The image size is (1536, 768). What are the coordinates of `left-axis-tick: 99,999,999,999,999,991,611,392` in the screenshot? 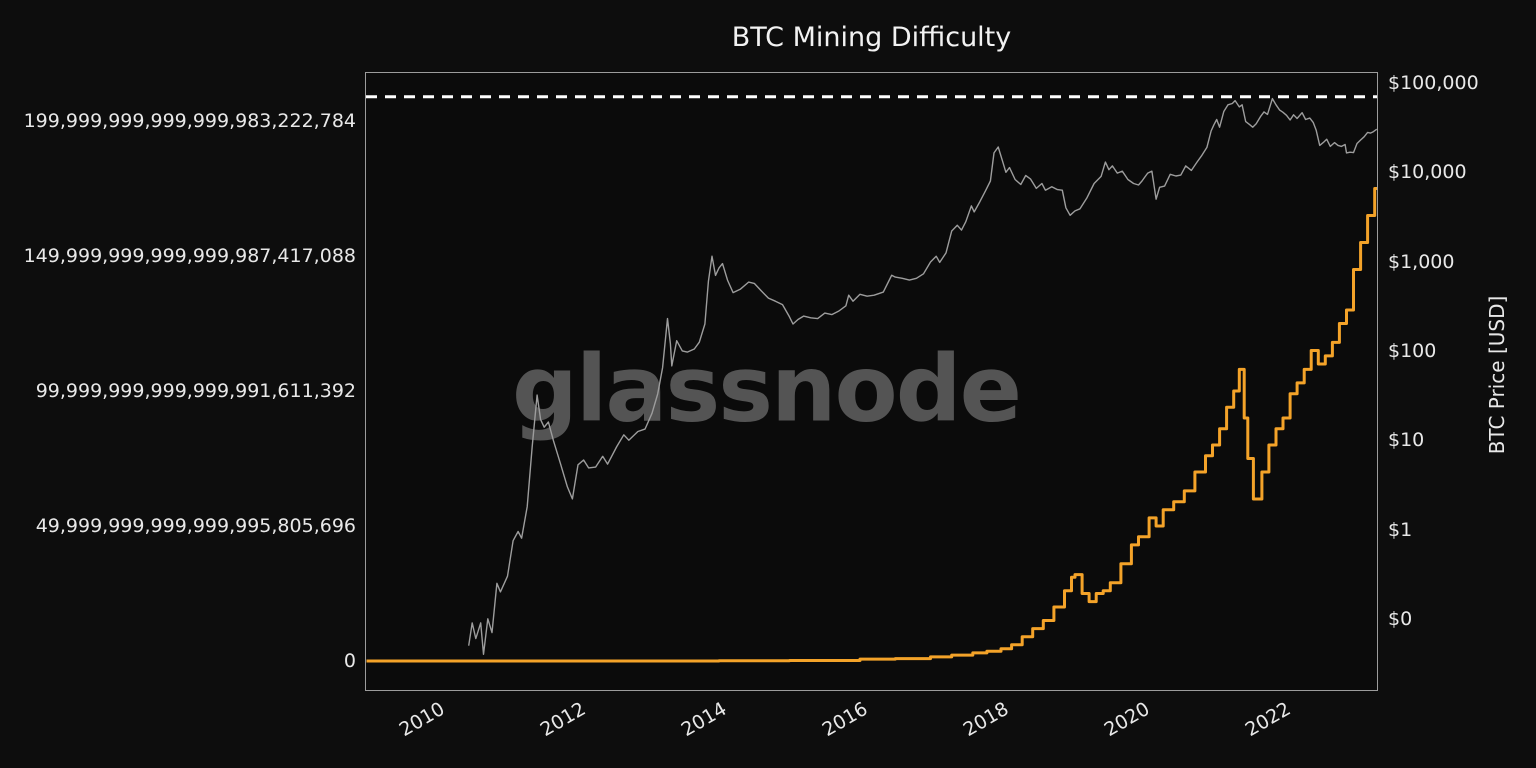 It's located at (195, 391).